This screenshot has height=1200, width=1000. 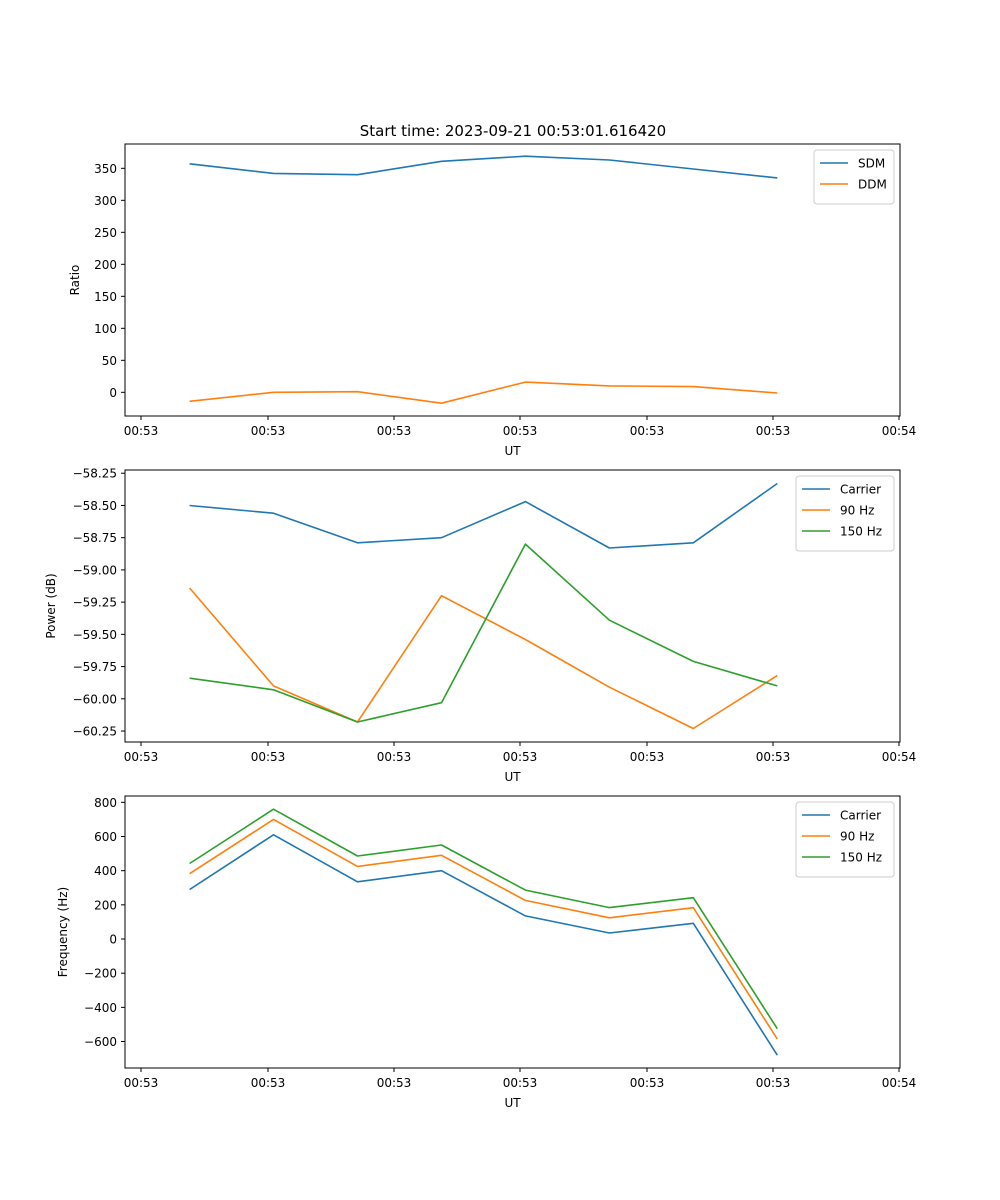 I want to click on chart-title: Start time: 2023-09-21 00:53:01.616420, so click(x=513, y=131).